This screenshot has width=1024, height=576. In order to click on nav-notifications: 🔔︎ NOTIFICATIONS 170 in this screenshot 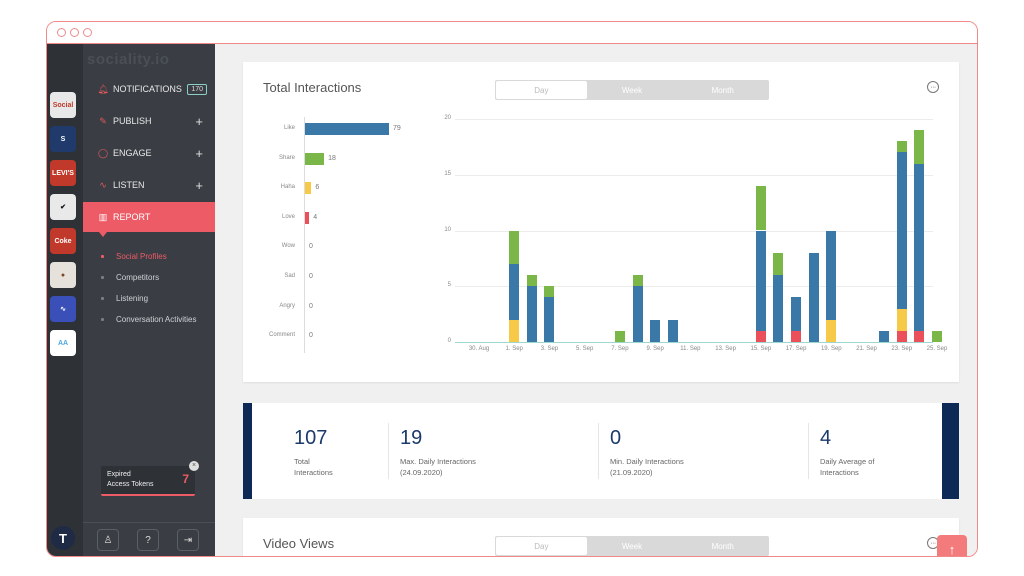, I will do `click(149, 89)`.